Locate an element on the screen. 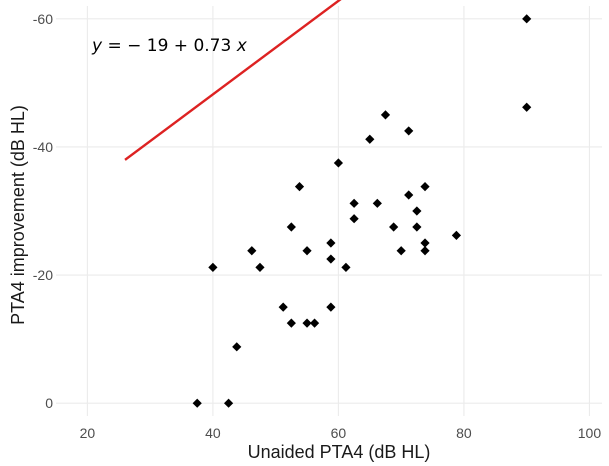 The height and width of the screenshot is (466, 609). regression-line is located at coordinates (233, 80).